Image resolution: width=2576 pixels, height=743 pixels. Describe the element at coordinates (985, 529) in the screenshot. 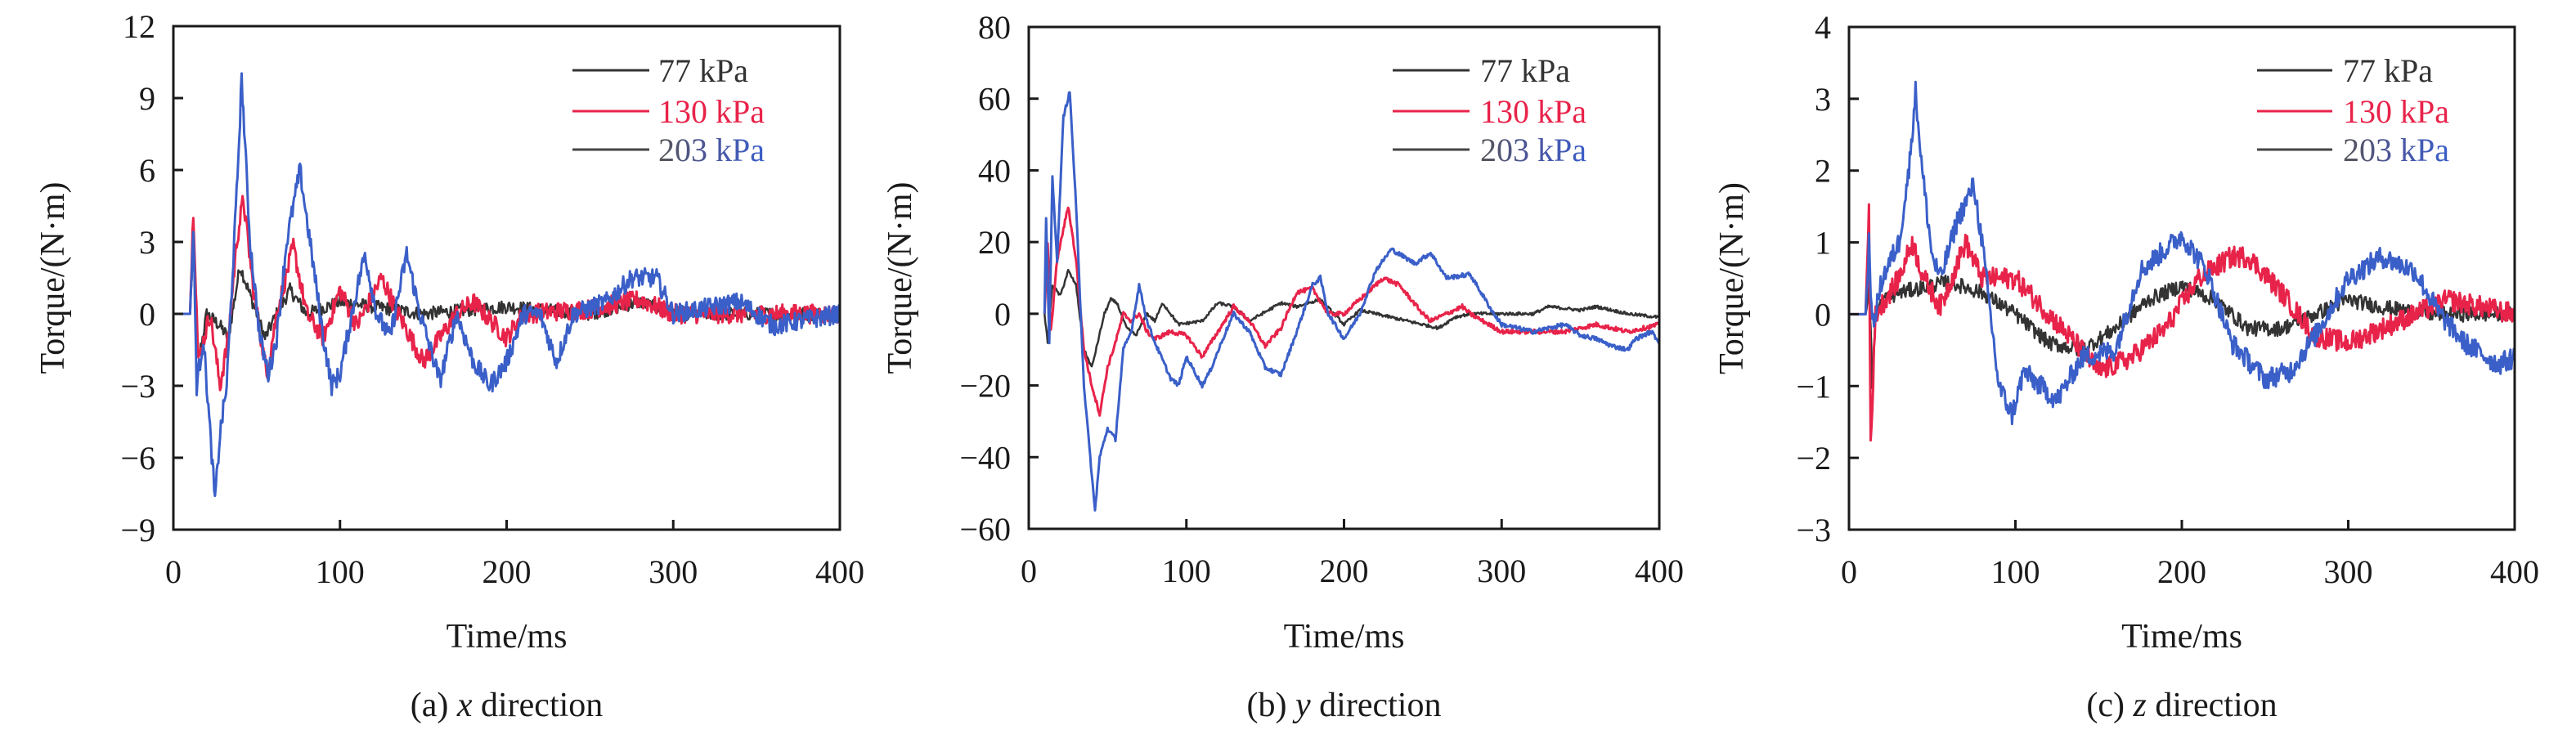

I see `y-tick-label: −60` at that location.